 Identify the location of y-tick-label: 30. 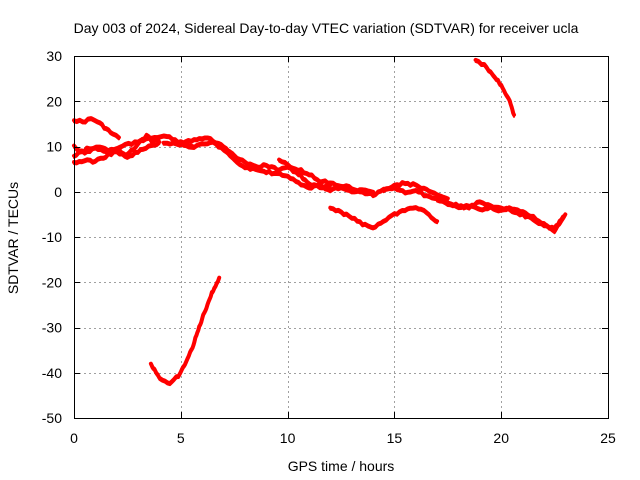
(54, 56).